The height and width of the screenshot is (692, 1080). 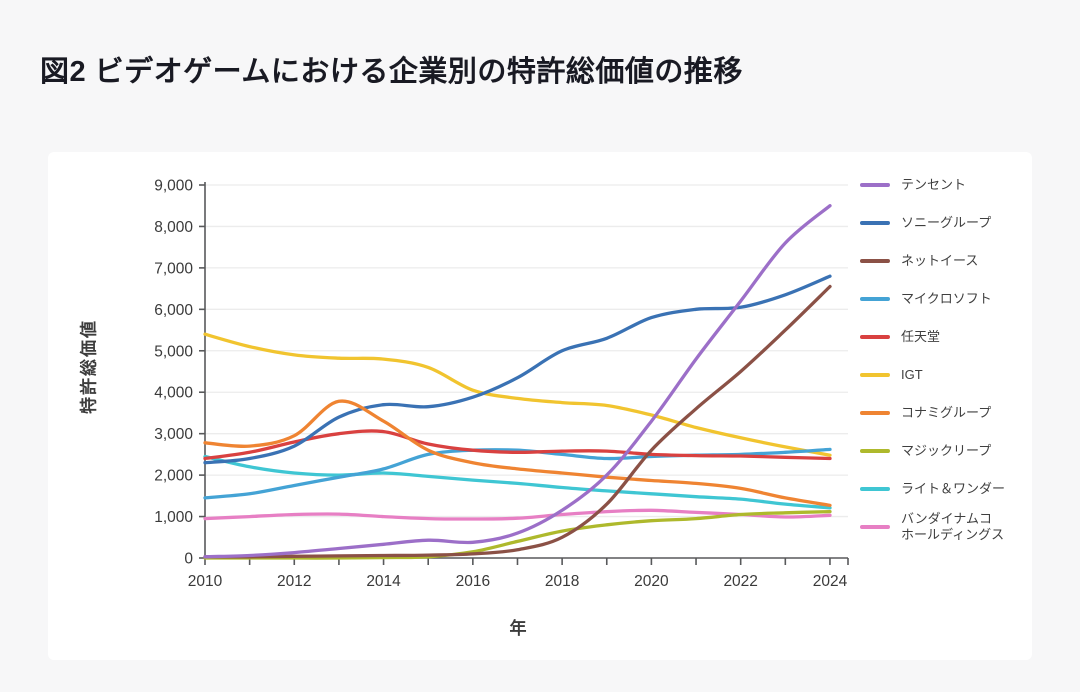 I want to click on legend-item: ネットイース, so click(x=945, y=261).